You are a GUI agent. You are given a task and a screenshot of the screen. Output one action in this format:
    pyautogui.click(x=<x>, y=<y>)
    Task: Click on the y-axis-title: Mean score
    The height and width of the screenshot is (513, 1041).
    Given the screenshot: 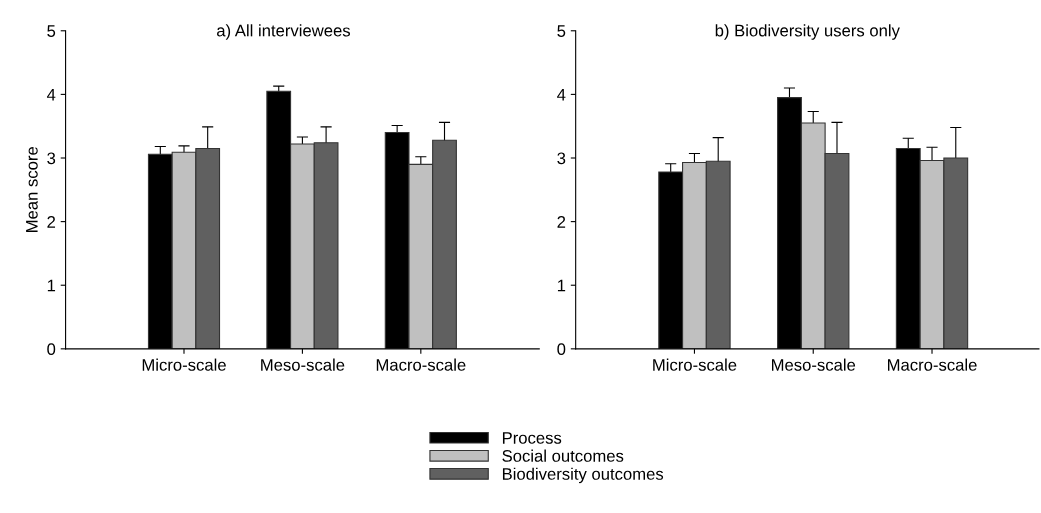 What is the action you would take?
    pyautogui.click(x=32, y=189)
    